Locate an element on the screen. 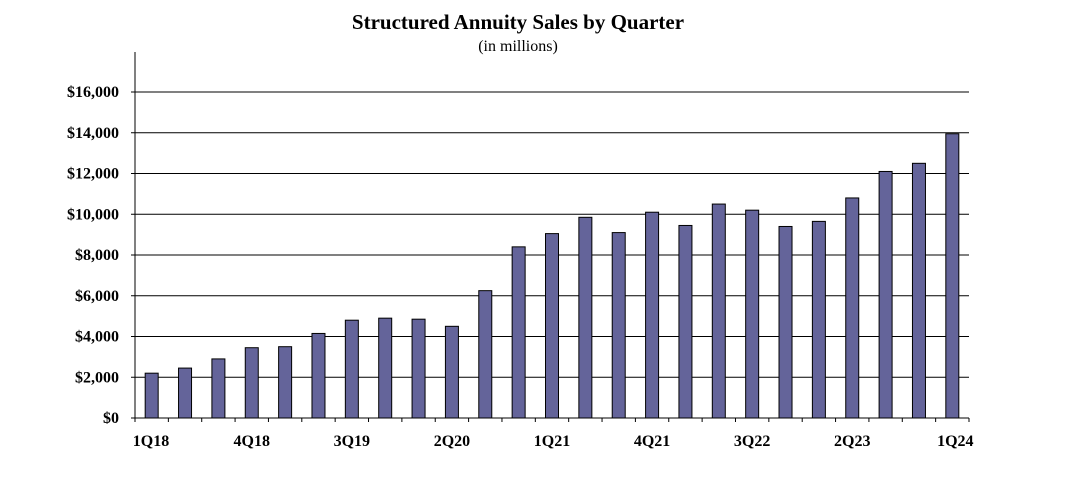 This screenshot has height=481, width=1085. bar-2Q22 is located at coordinates (718, 311).